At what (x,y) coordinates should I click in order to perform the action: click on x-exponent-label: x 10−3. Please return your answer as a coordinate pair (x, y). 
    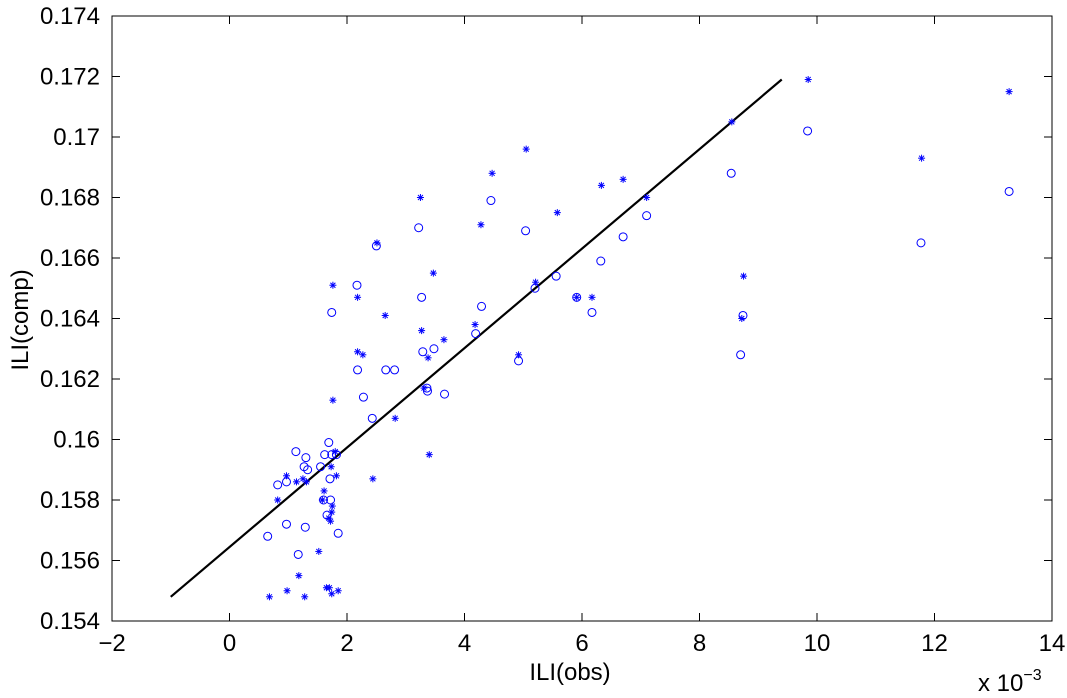
    Looking at the image, I should click on (1010, 682).